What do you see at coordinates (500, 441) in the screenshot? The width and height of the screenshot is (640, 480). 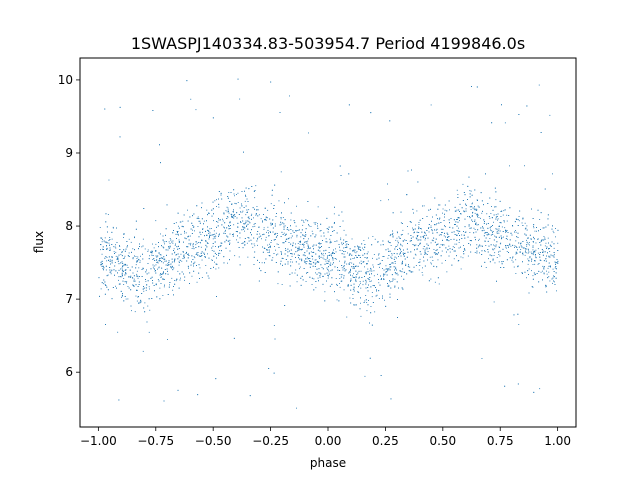 I see `x-tick-label: 0.75` at bounding box center [500, 441].